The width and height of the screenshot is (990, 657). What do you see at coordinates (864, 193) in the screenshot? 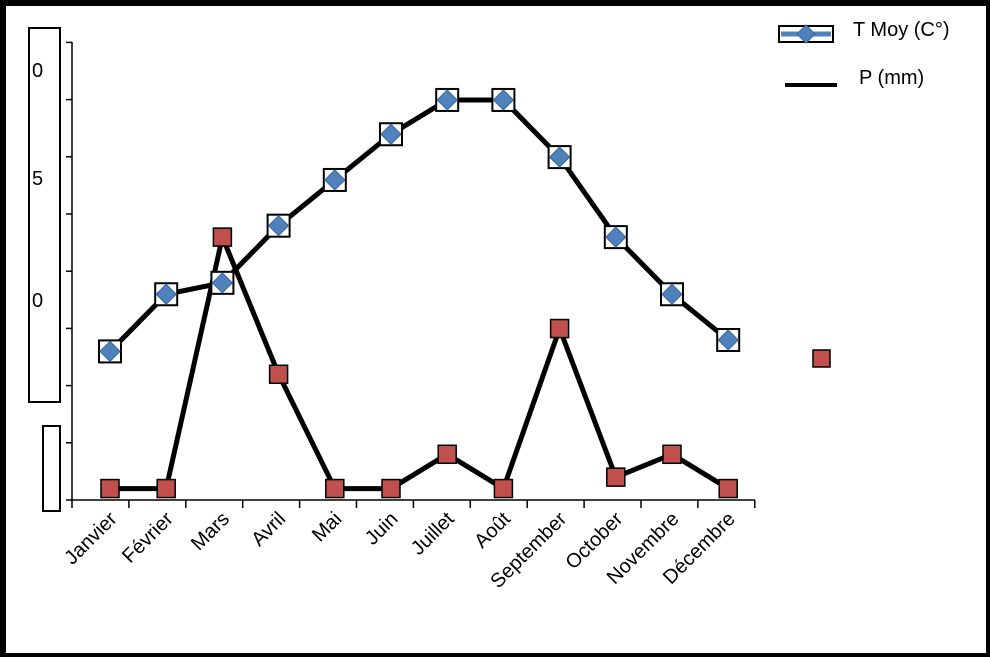
I see `legend: T Moy (C°) P (mm)` at bounding box center [864, 193].